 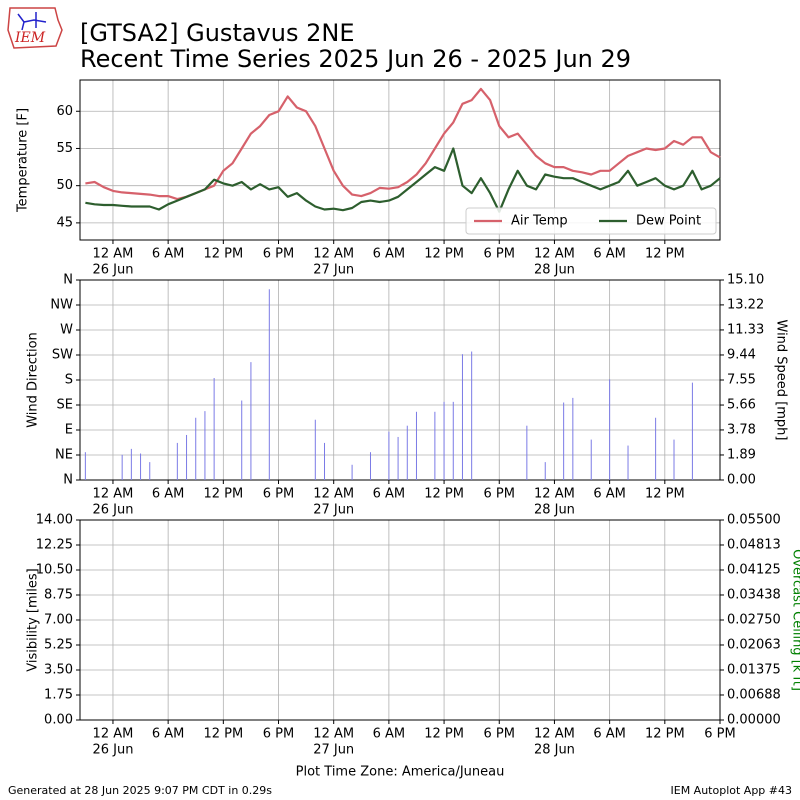 What do you see at coordinates (754, 544) in the screenshot?
I see `y2-tick-label: 0.04813` at bounding box center [754, 544].